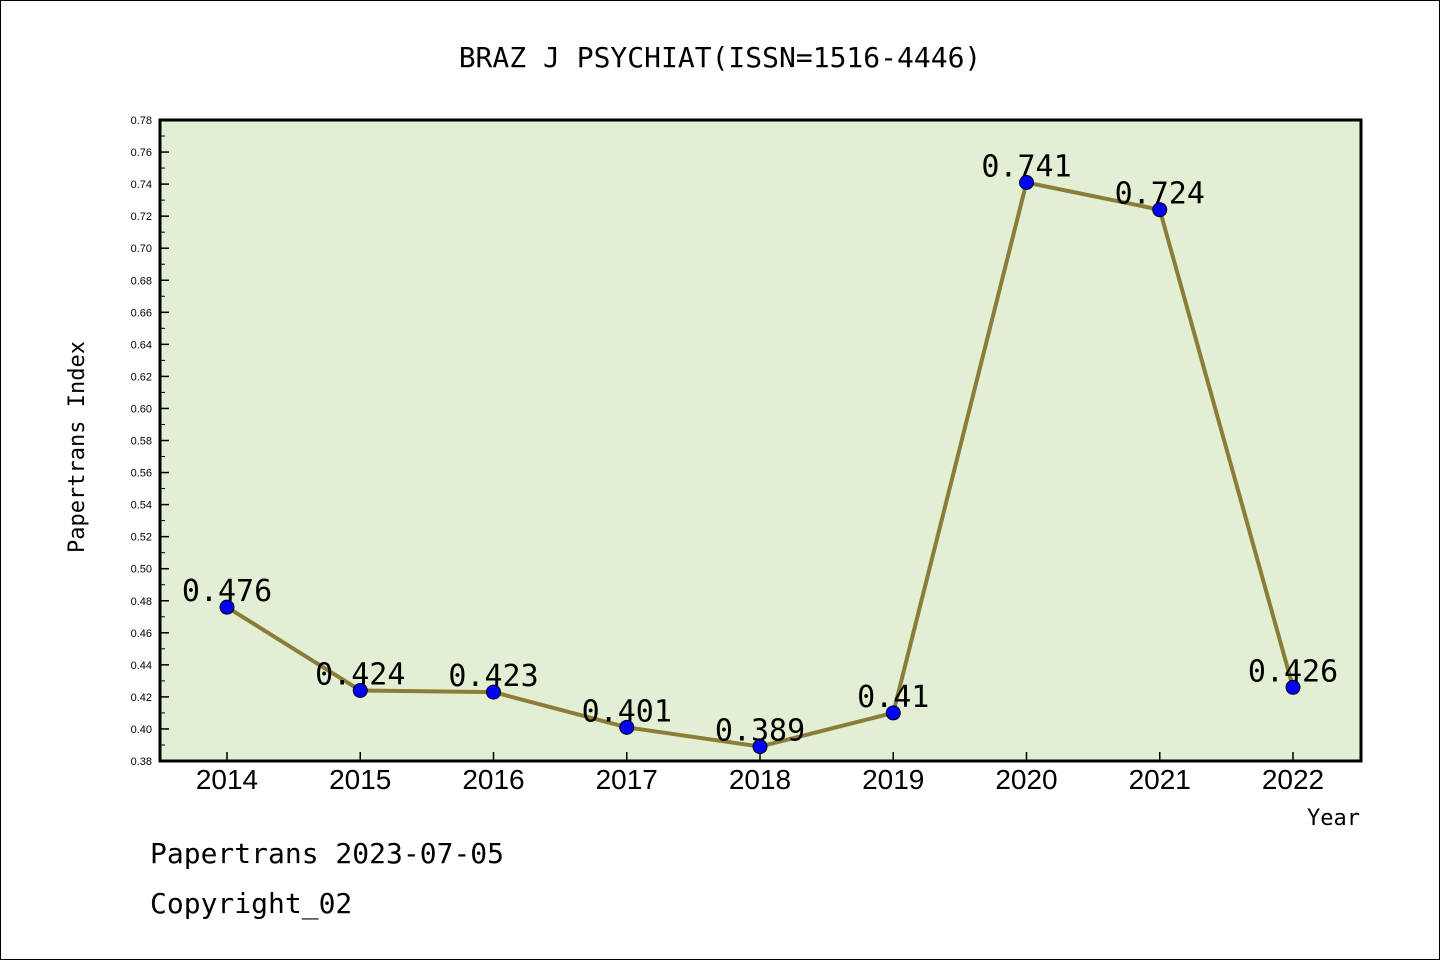 The width and height of the screenshot is (1440, 960). What do you see at coordinates (141, 153) in the screenshot?
I see `y-tick-label: 0.76` at bounding box center [141, 153].